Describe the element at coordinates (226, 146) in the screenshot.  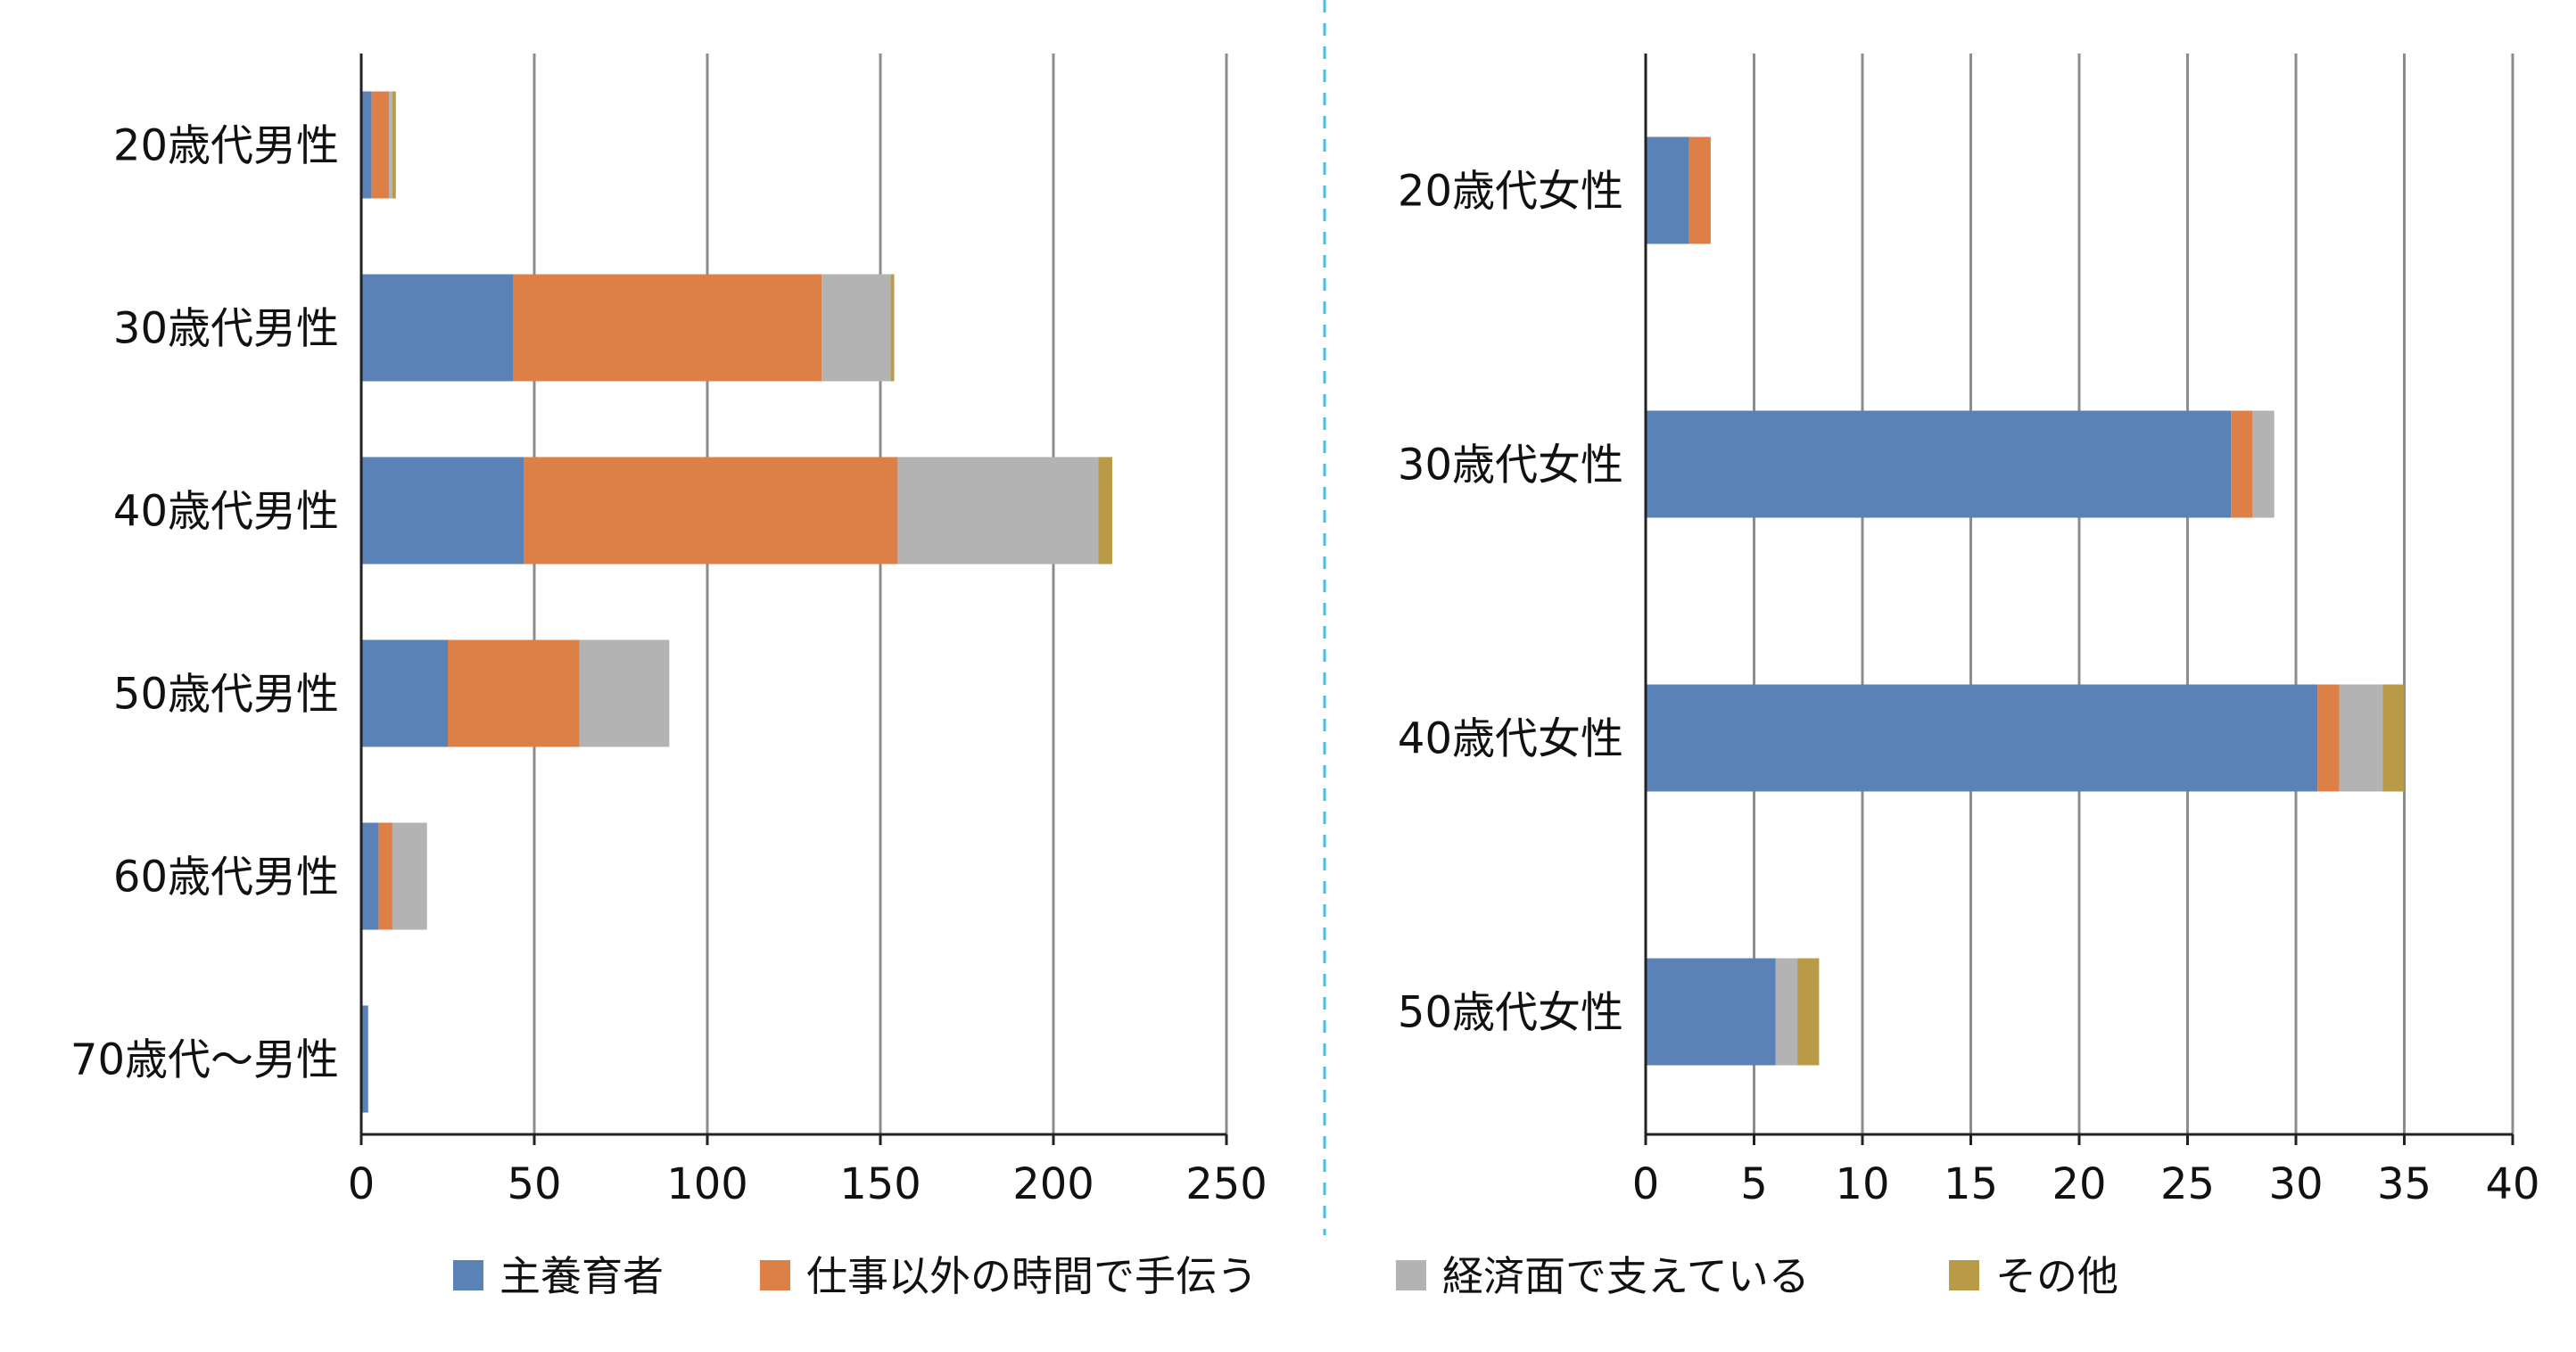
I see `category-label: 20歳代男性` at that location.